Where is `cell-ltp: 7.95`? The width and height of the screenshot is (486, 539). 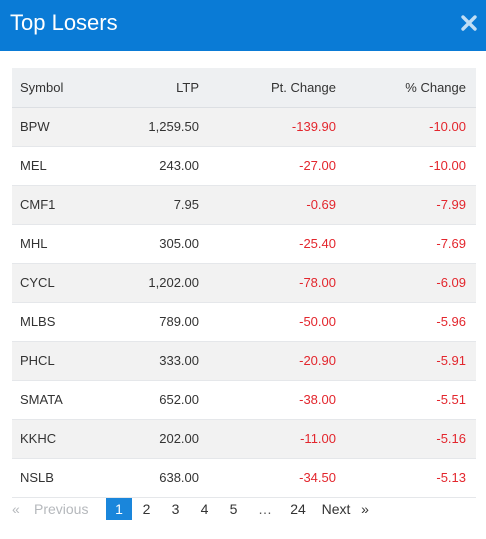
cell-ltp: 7.95 is located at coordinates (186, 204).